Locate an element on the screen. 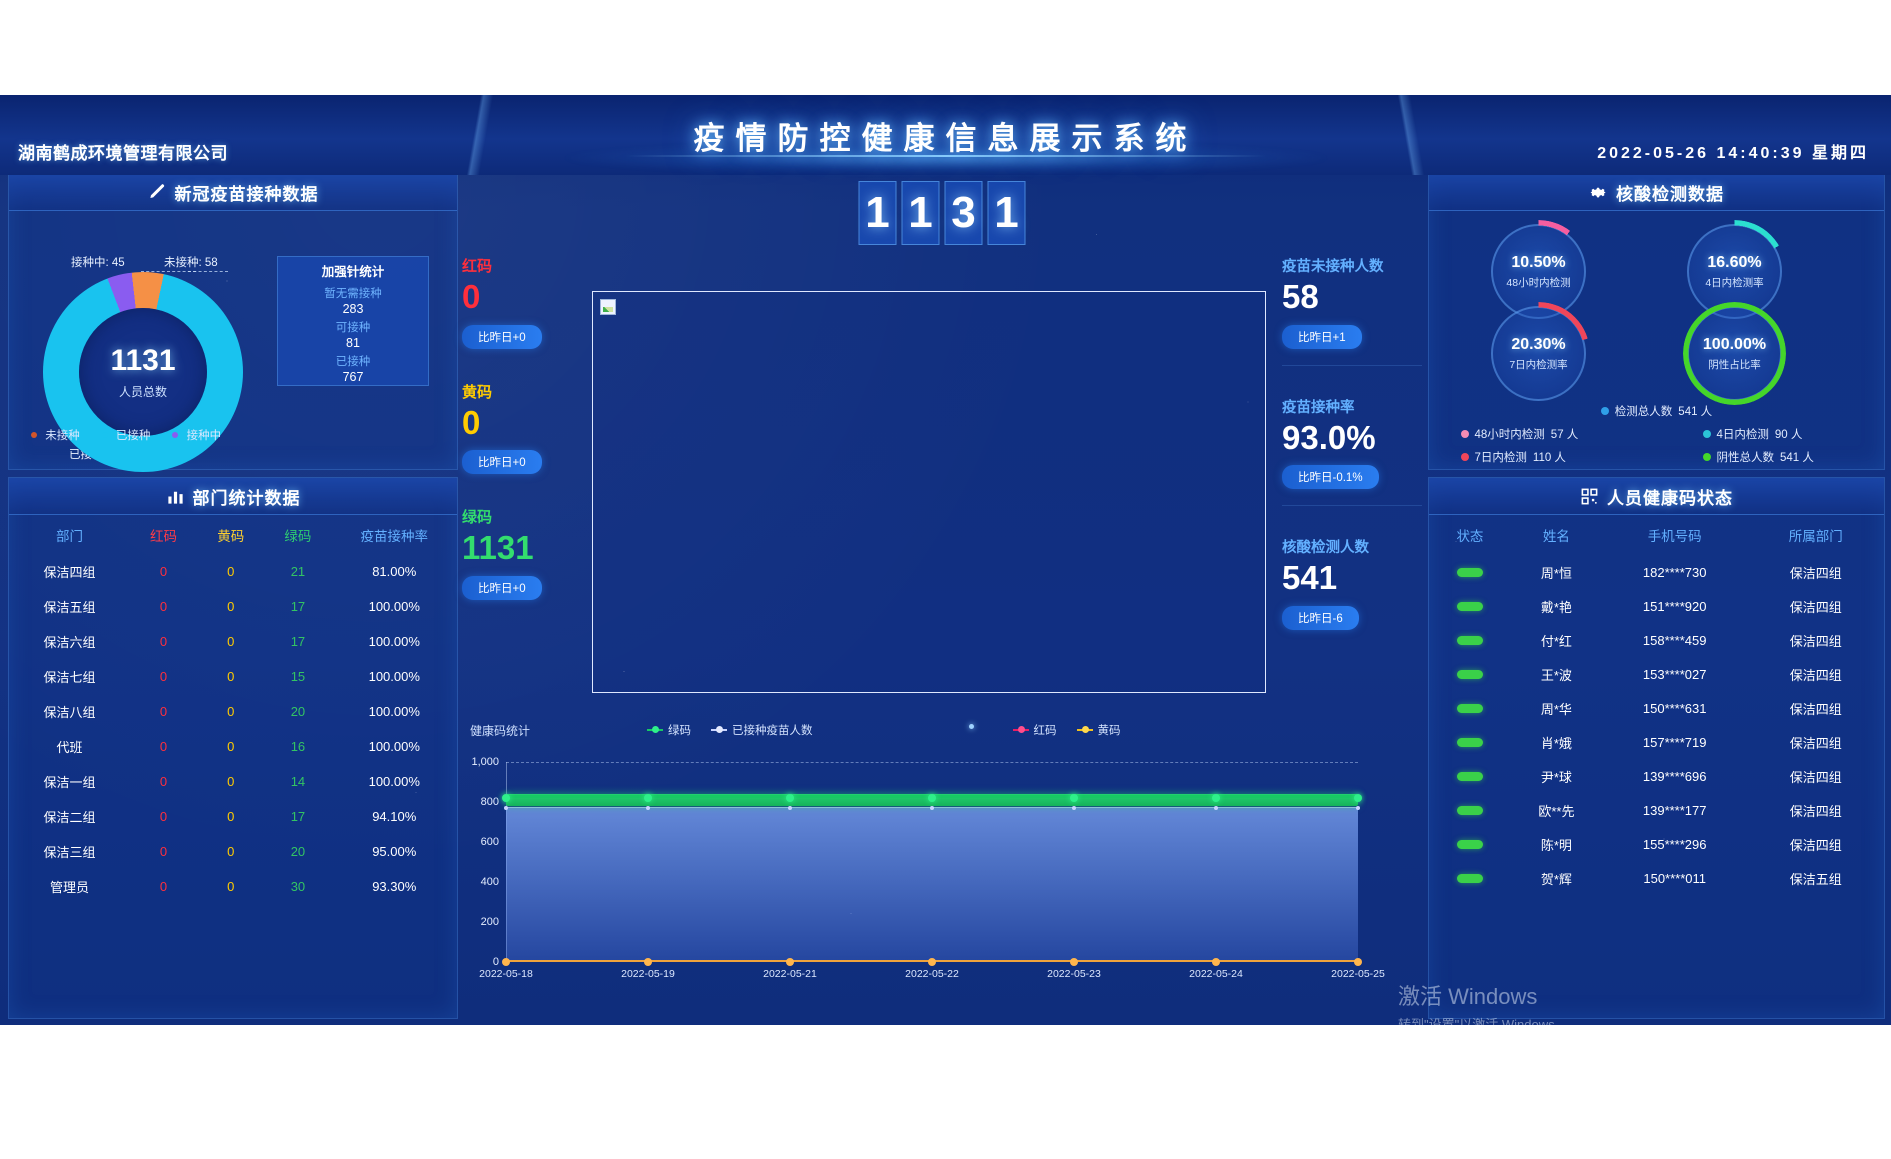  department-panel-title: 部门统计数据 is located at coordinates (246, 498).